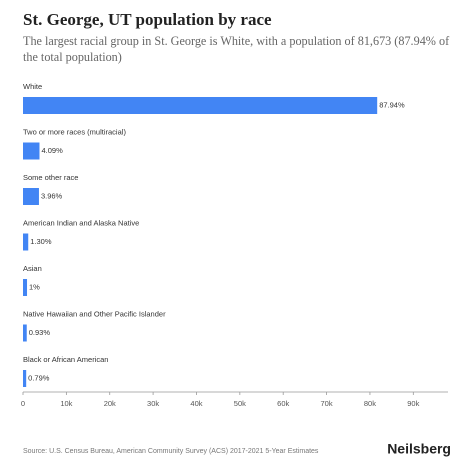 The width and height of the screenshot is (474, 474). Describe the element at coordinates (52, 150) in the screenshot. I see `value-label: 4.09%` at that location.